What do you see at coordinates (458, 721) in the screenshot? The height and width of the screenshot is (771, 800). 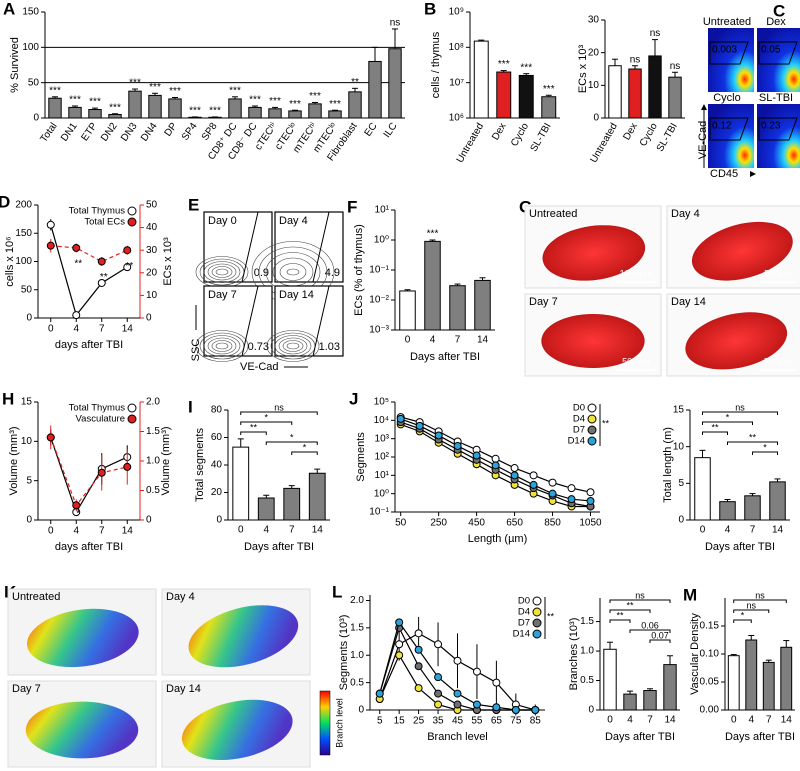 I see `x-tick-label: 45` at bounding box center [458, 721].